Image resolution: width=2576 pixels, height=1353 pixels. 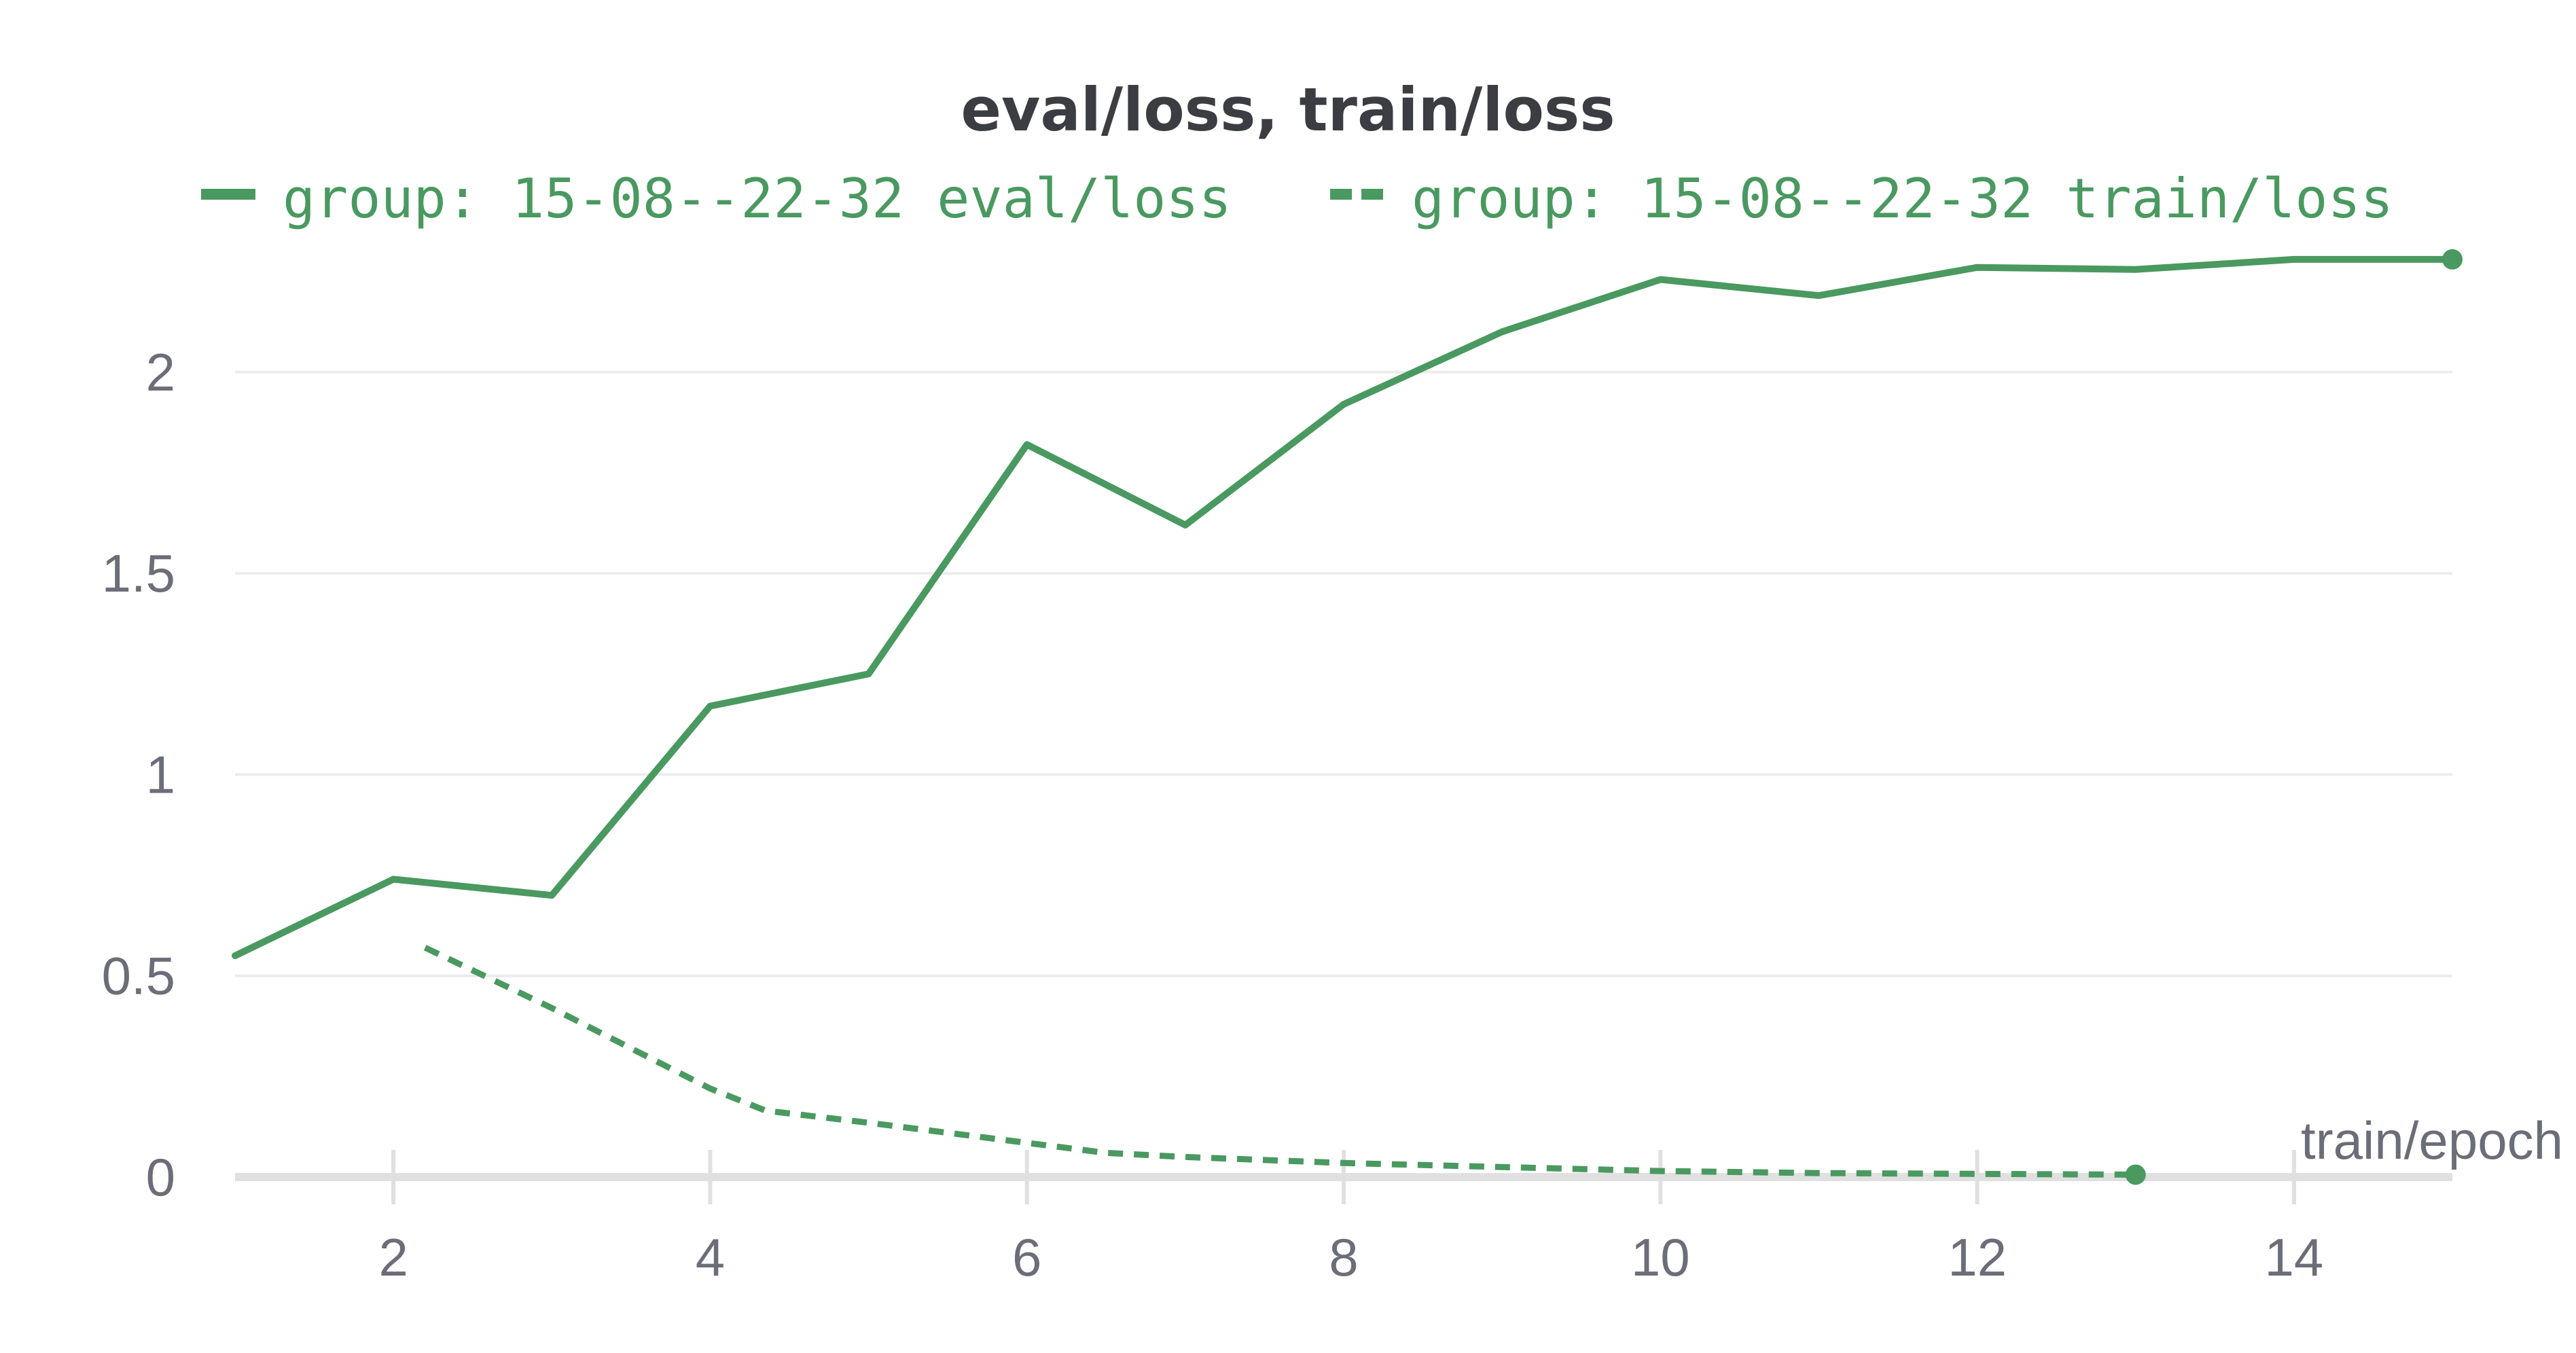 What do you see at coordinates (710, 1257) in the screenshot?
I see `x-tick-label: 4` at bounding box center [710, 1257].